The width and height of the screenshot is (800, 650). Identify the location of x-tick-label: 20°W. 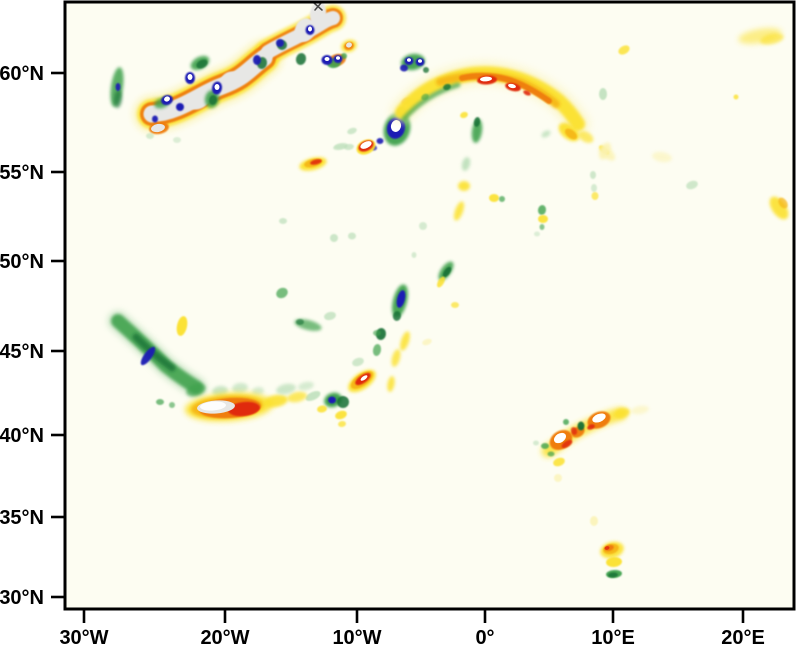
(224, 638).